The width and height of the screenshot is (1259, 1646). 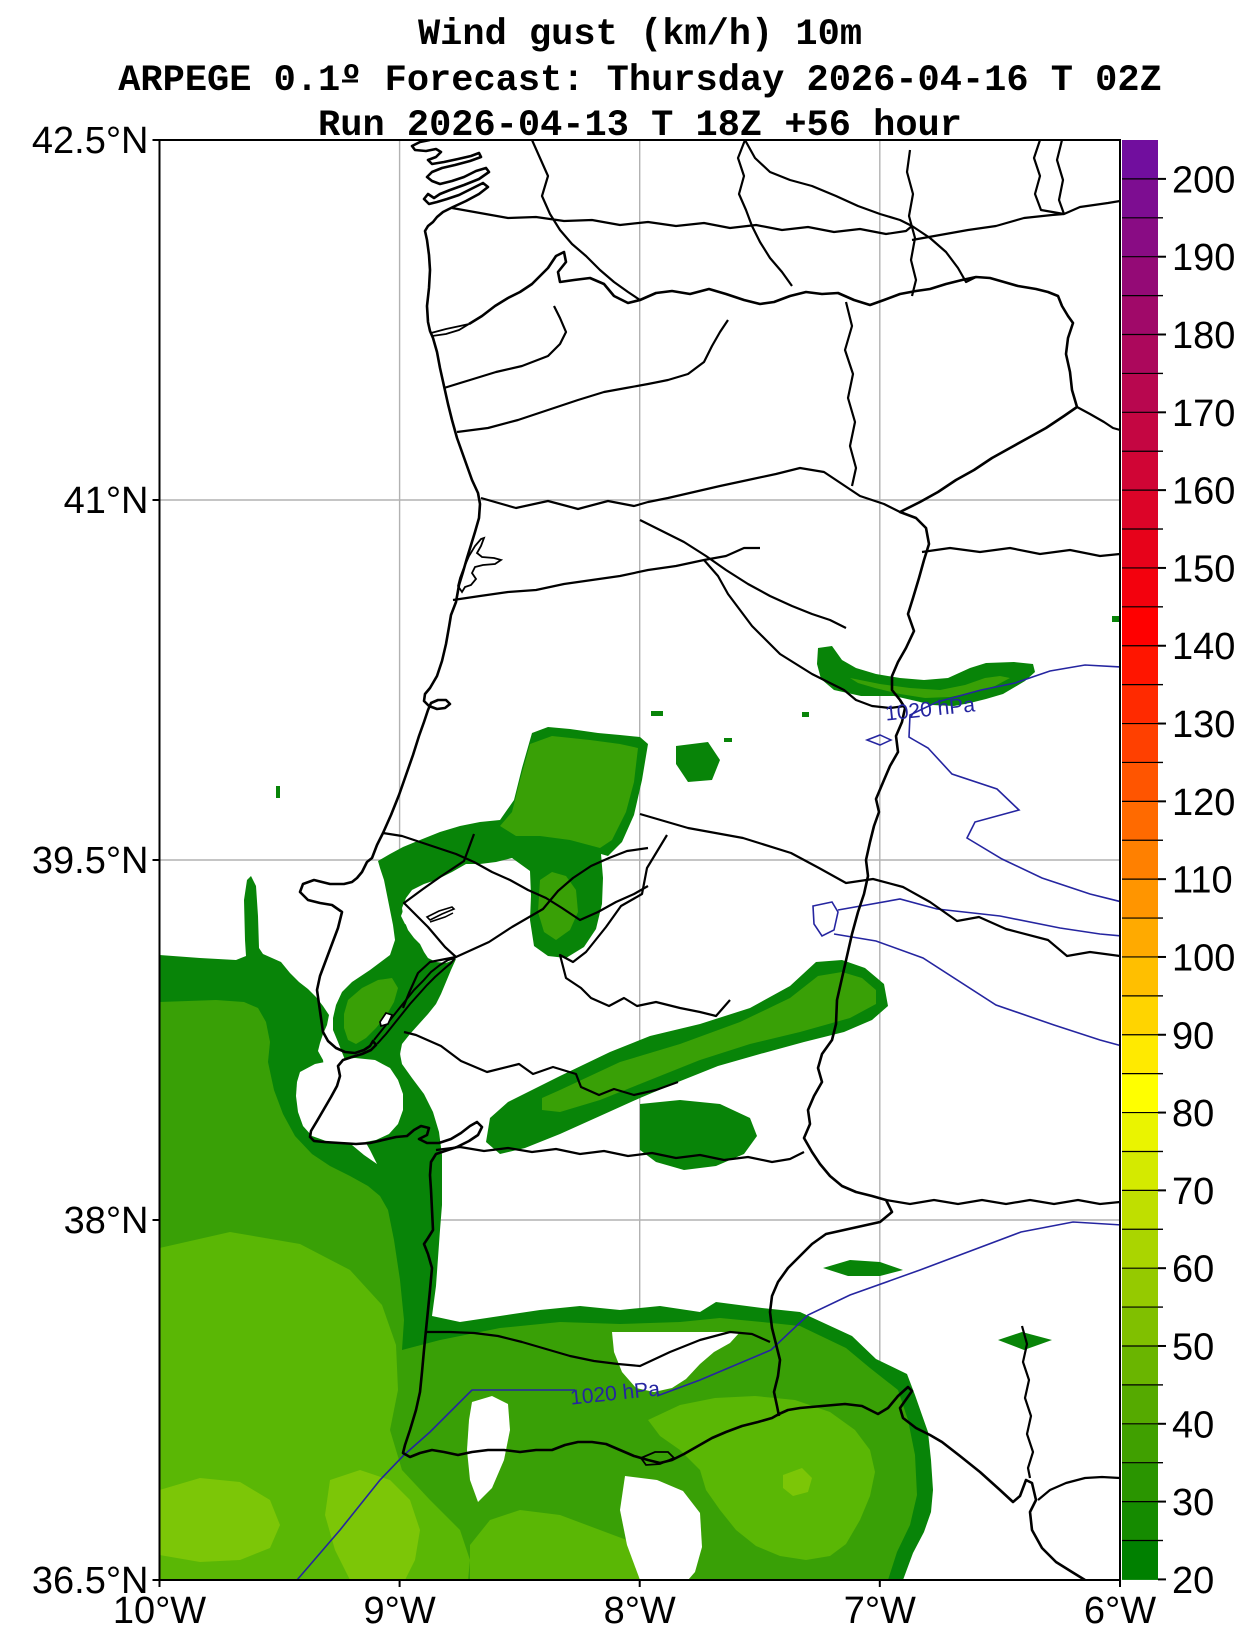 I want to click on svg-text: 130, so click(x=1203, y=725).